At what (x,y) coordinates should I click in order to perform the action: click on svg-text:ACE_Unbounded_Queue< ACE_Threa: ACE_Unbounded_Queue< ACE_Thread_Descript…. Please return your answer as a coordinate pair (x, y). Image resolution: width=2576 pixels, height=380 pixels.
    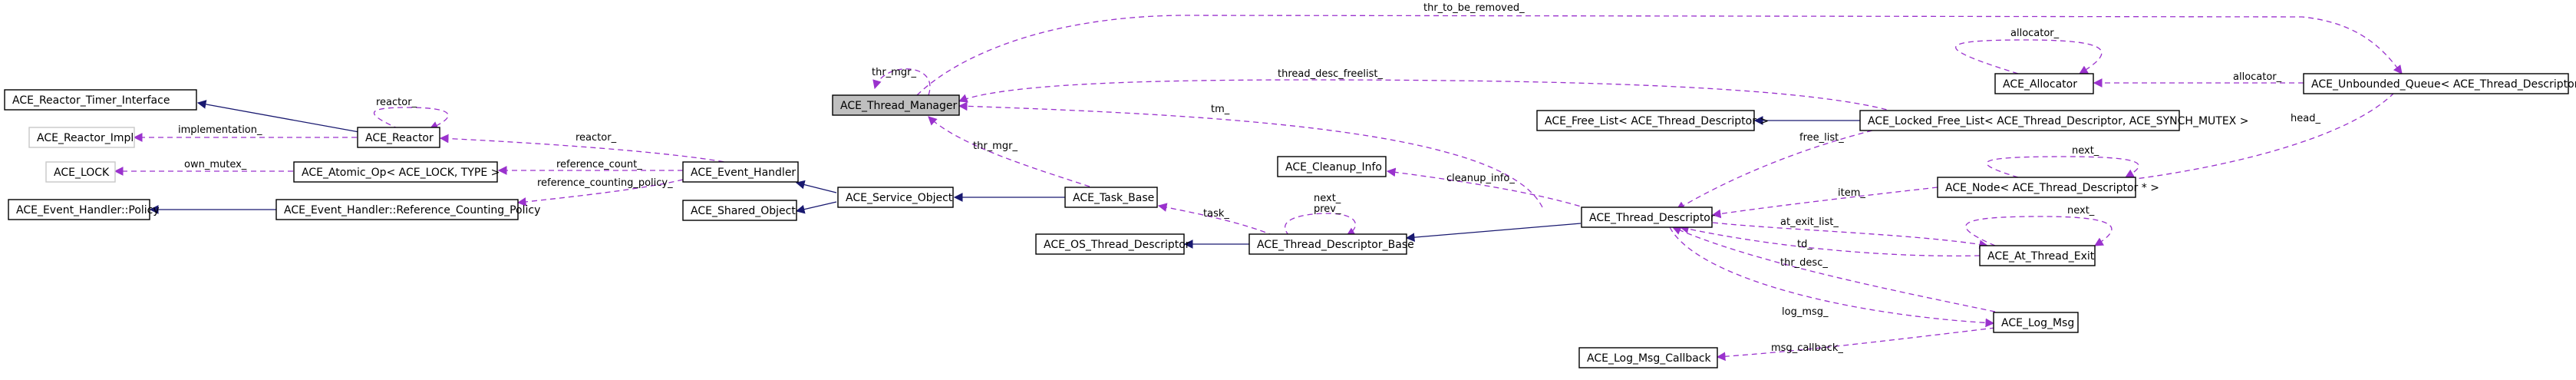
    Looking at the image, I should click on (2443, 84).